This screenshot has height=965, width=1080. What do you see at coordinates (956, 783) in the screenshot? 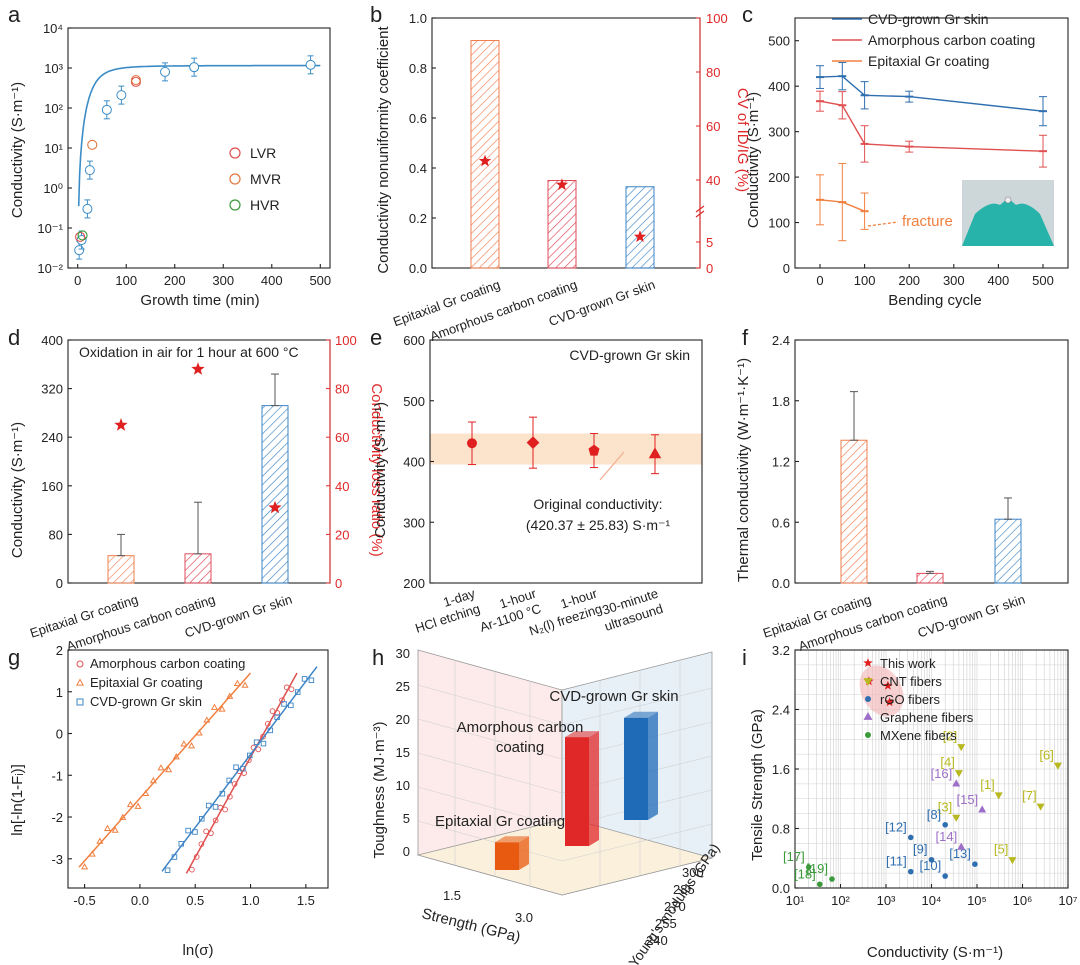
I see `i-point-graphene` at bounding box center [956, 783].